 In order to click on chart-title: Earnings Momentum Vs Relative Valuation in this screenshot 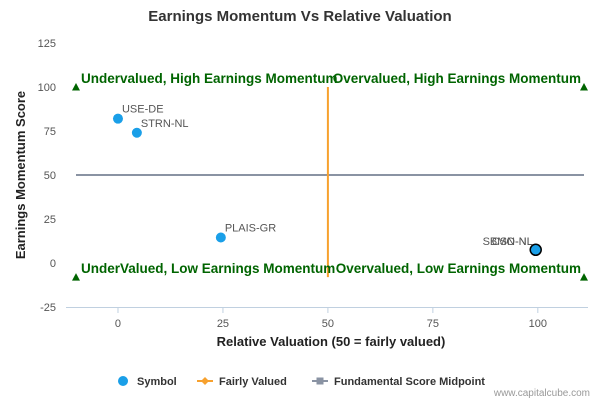, I will do `click(299, 16)`.